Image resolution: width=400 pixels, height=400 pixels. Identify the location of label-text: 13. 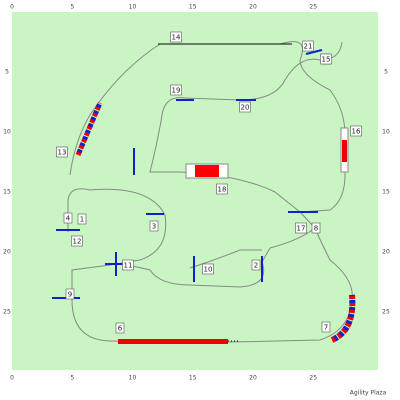
(62, 153).